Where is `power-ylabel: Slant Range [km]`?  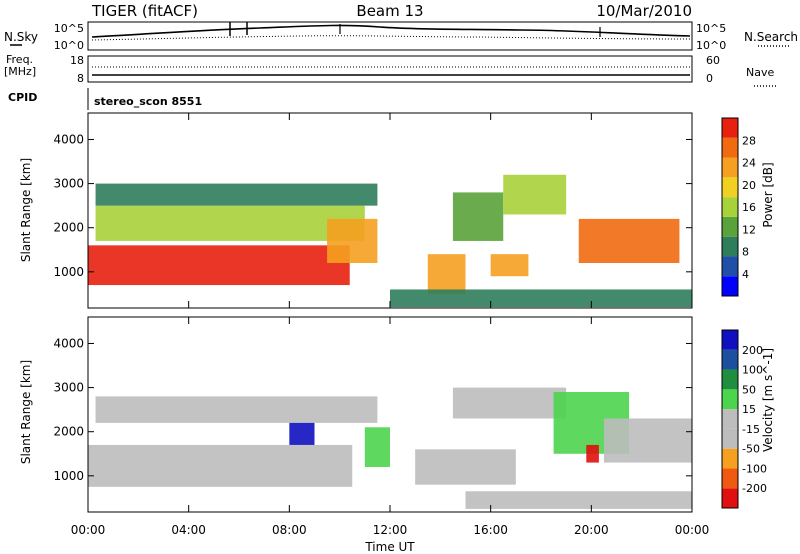 power-ylabel: Slant Range [km] is located at coordinates (26, 210).